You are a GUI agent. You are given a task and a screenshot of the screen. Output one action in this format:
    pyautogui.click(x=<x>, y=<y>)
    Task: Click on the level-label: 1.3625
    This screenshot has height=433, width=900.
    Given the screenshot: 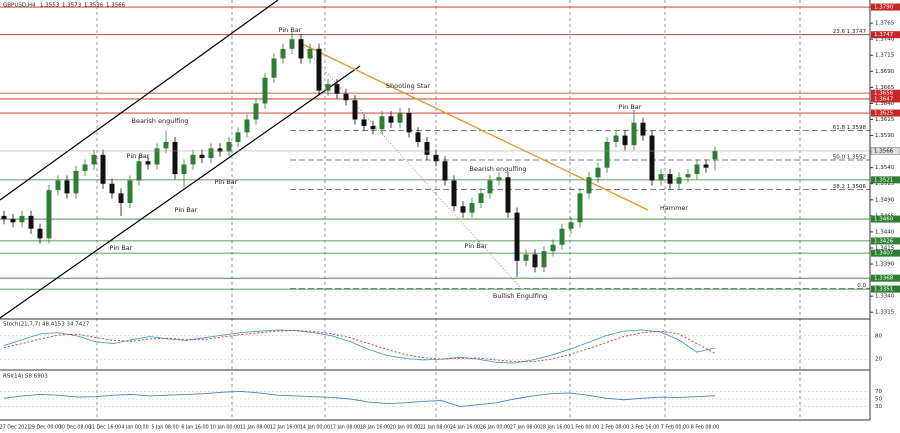 What is the action you would take?
    pyautogui.click(x=884, y=114)
    